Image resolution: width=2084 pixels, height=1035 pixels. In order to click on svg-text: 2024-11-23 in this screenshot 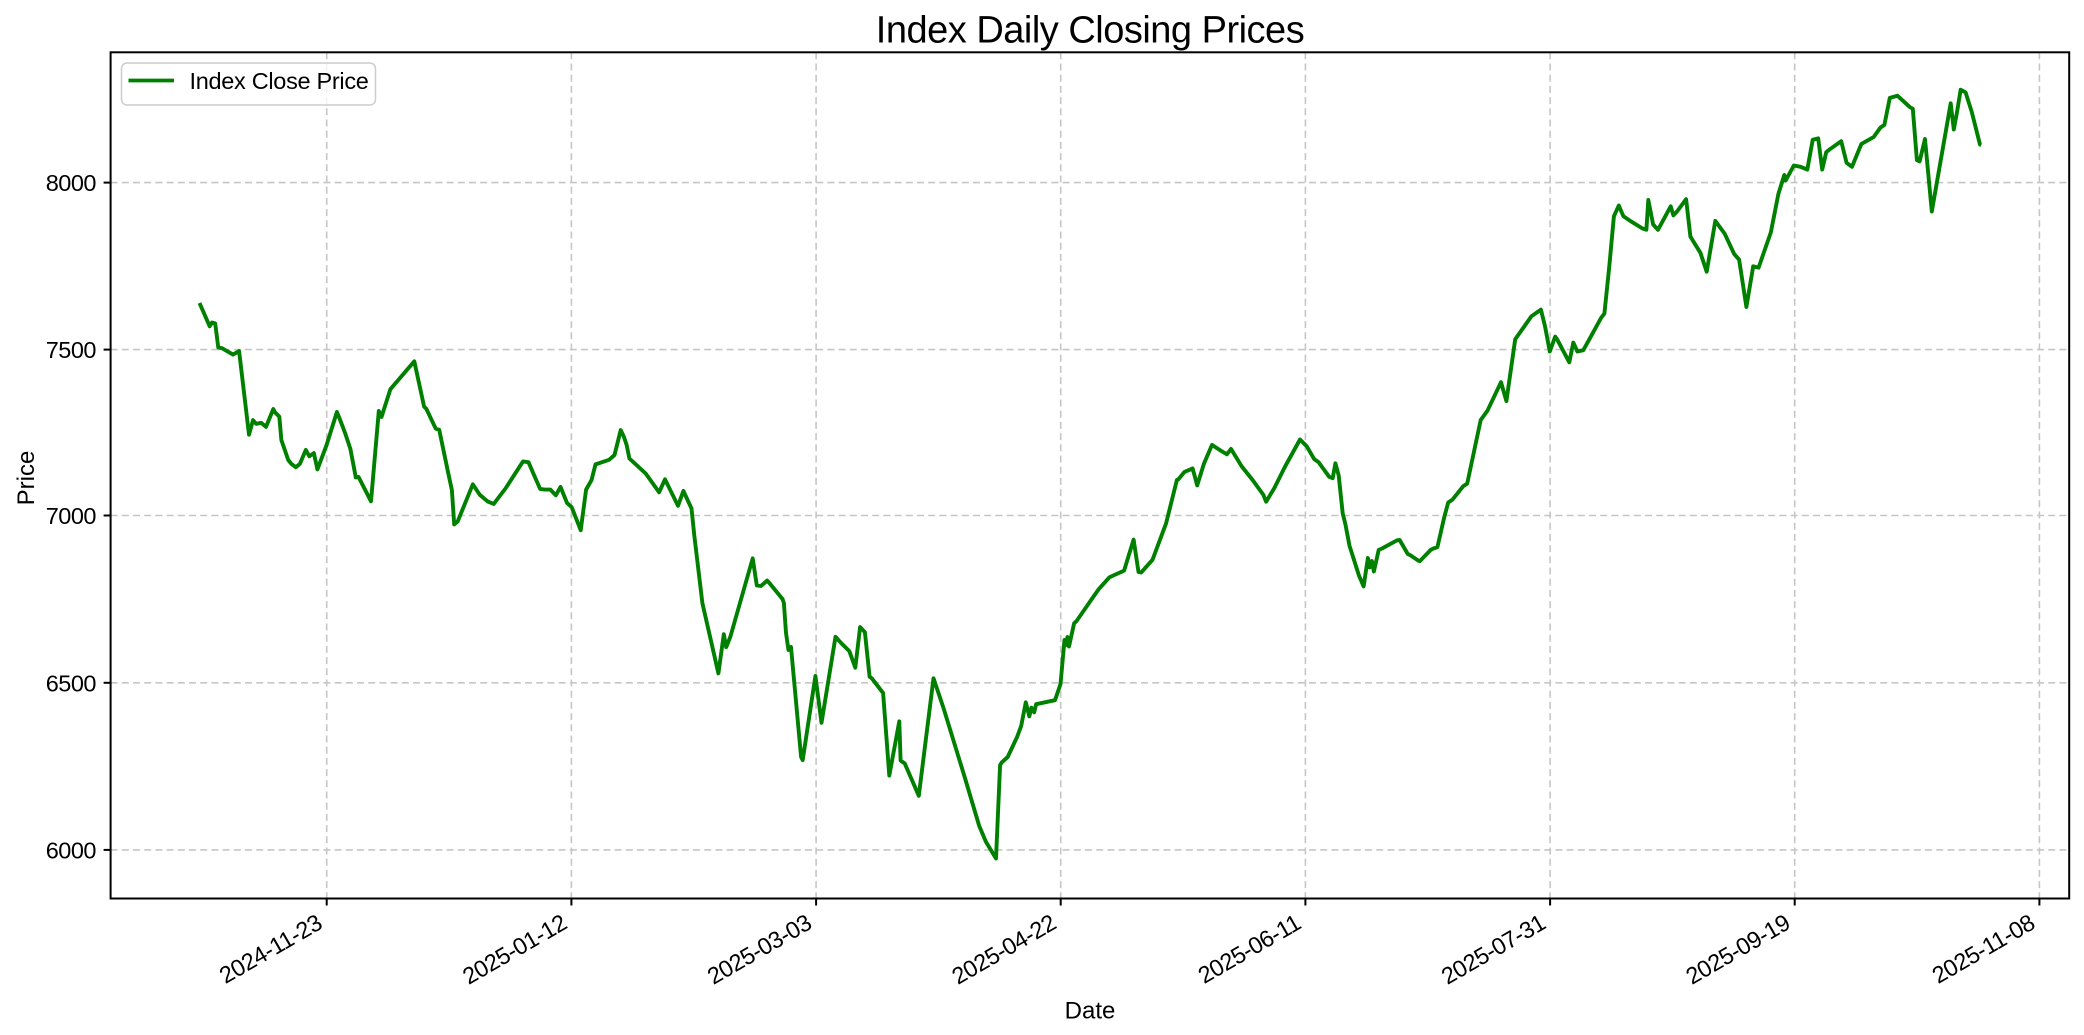, I will do `click(271, 948)`.